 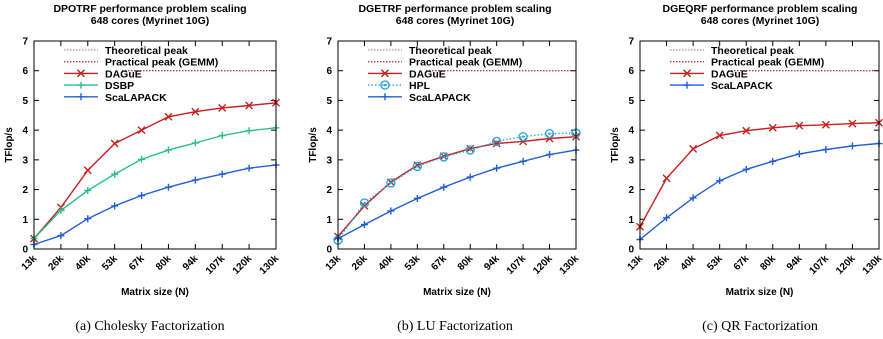 I want to click on x-tick-label: 107k, so click(x=819, y=265).